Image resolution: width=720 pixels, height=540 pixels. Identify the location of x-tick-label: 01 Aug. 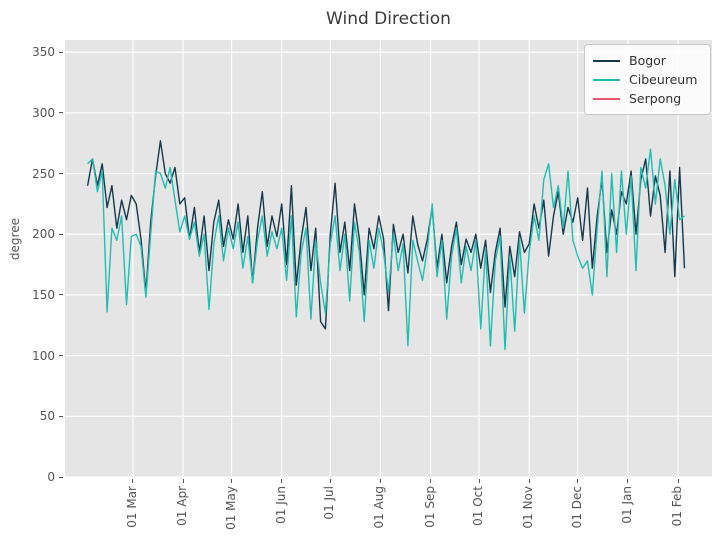
(379, 507).